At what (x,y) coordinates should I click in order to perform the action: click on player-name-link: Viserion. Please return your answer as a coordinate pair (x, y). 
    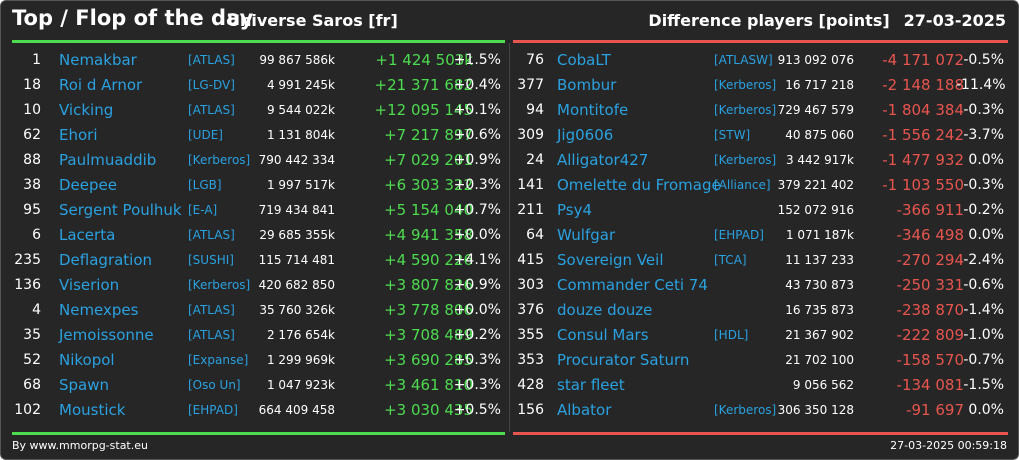
    Looking at the image, I should click on (89, 285).